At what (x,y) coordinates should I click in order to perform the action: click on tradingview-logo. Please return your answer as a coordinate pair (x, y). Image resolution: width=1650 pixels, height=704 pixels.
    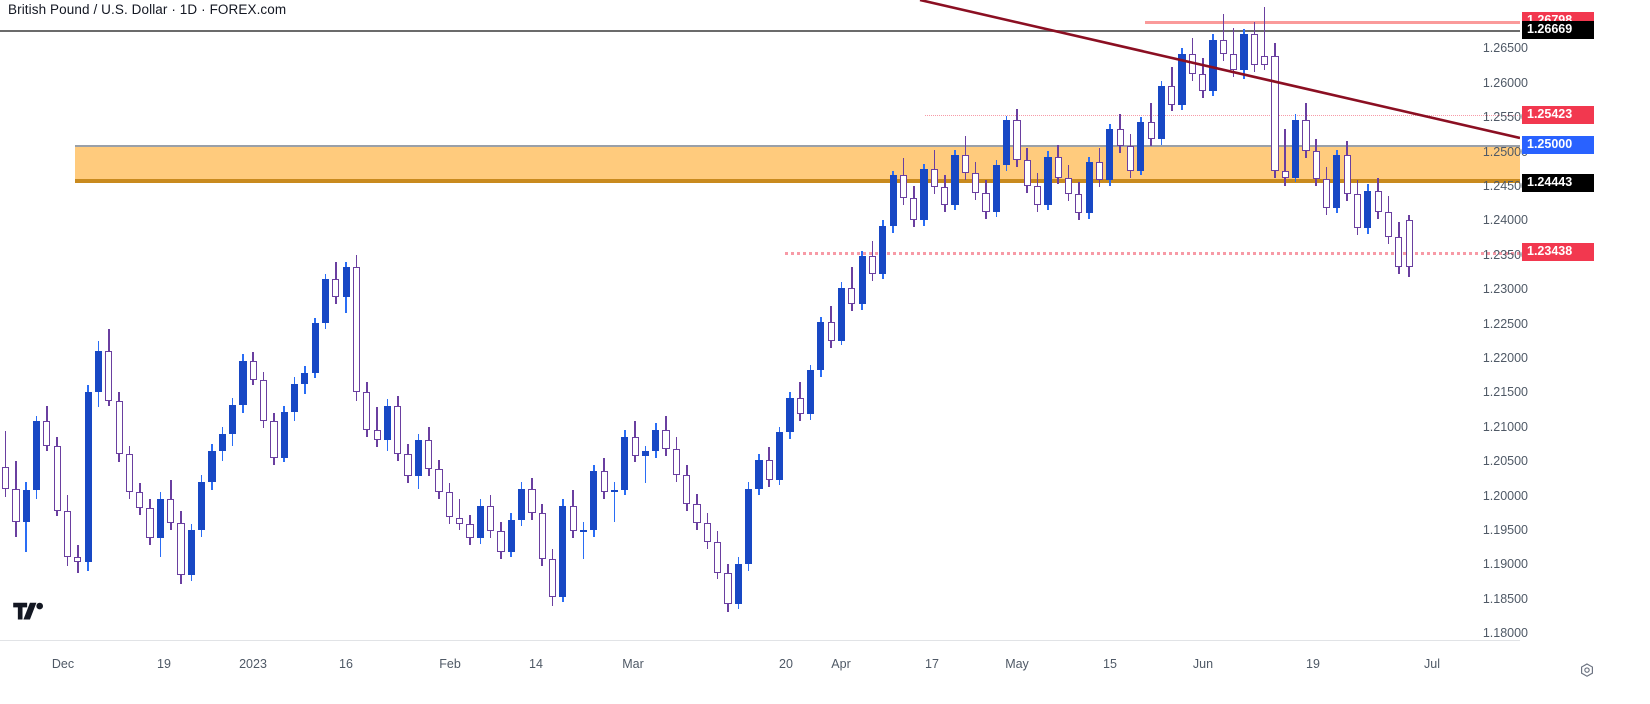
    Looking at the image, I should click on (28, 611).